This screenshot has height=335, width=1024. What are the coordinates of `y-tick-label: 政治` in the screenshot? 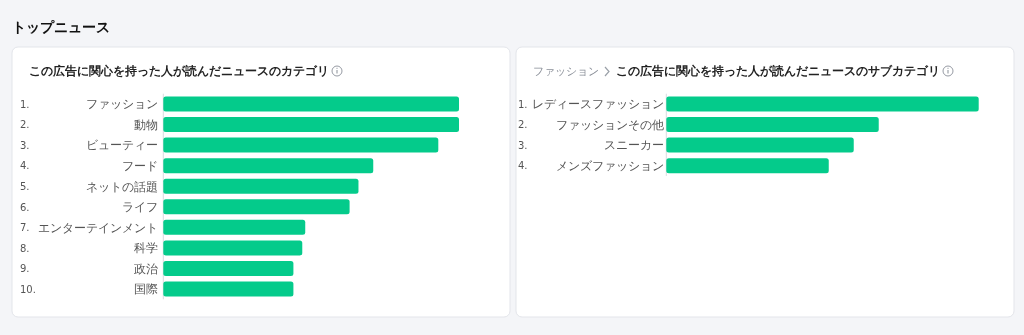 It's located at (146, 268).